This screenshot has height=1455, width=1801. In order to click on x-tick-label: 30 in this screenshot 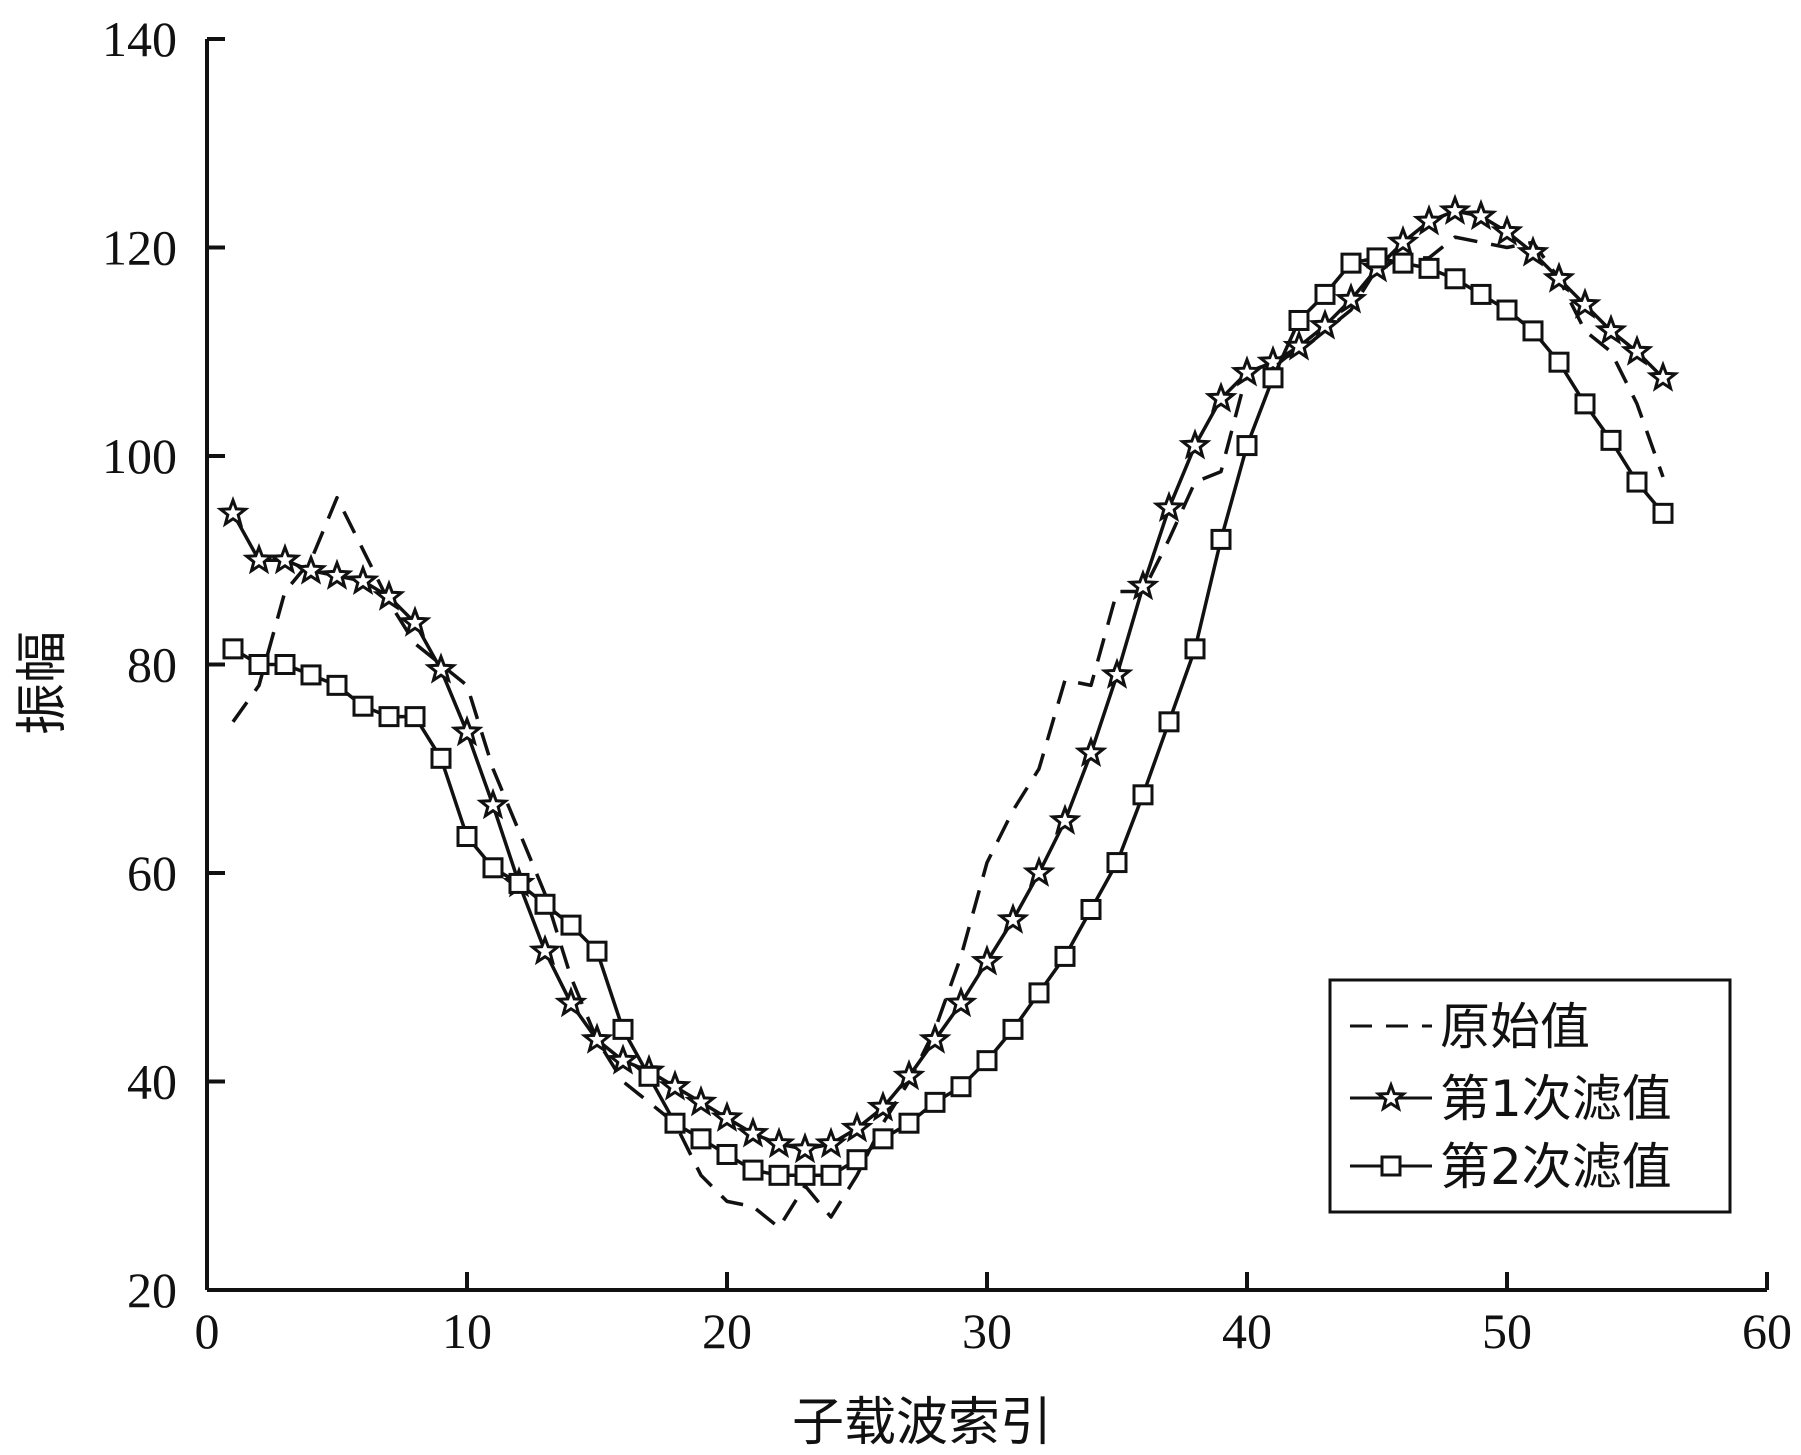, I will do `click(987, 1331)`.